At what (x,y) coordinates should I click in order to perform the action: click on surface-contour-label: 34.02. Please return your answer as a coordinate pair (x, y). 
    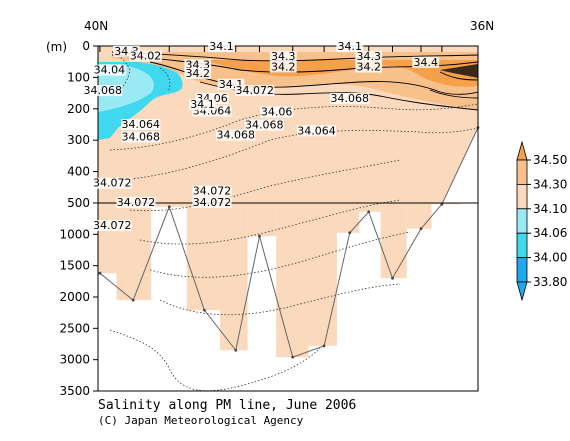
    Looking at the image, I should click on (146, 56).